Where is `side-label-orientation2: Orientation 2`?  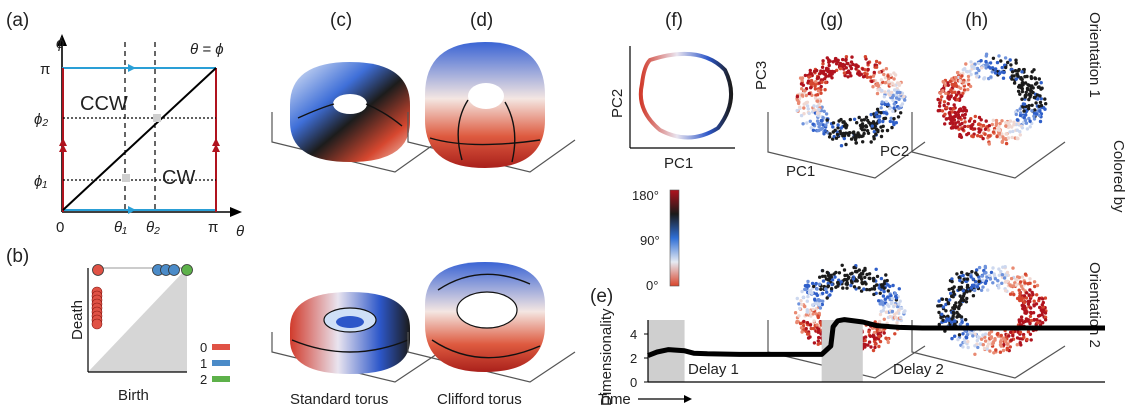 side-label-orientation2: Orientation 2 is located at coordinates (1094, 305).